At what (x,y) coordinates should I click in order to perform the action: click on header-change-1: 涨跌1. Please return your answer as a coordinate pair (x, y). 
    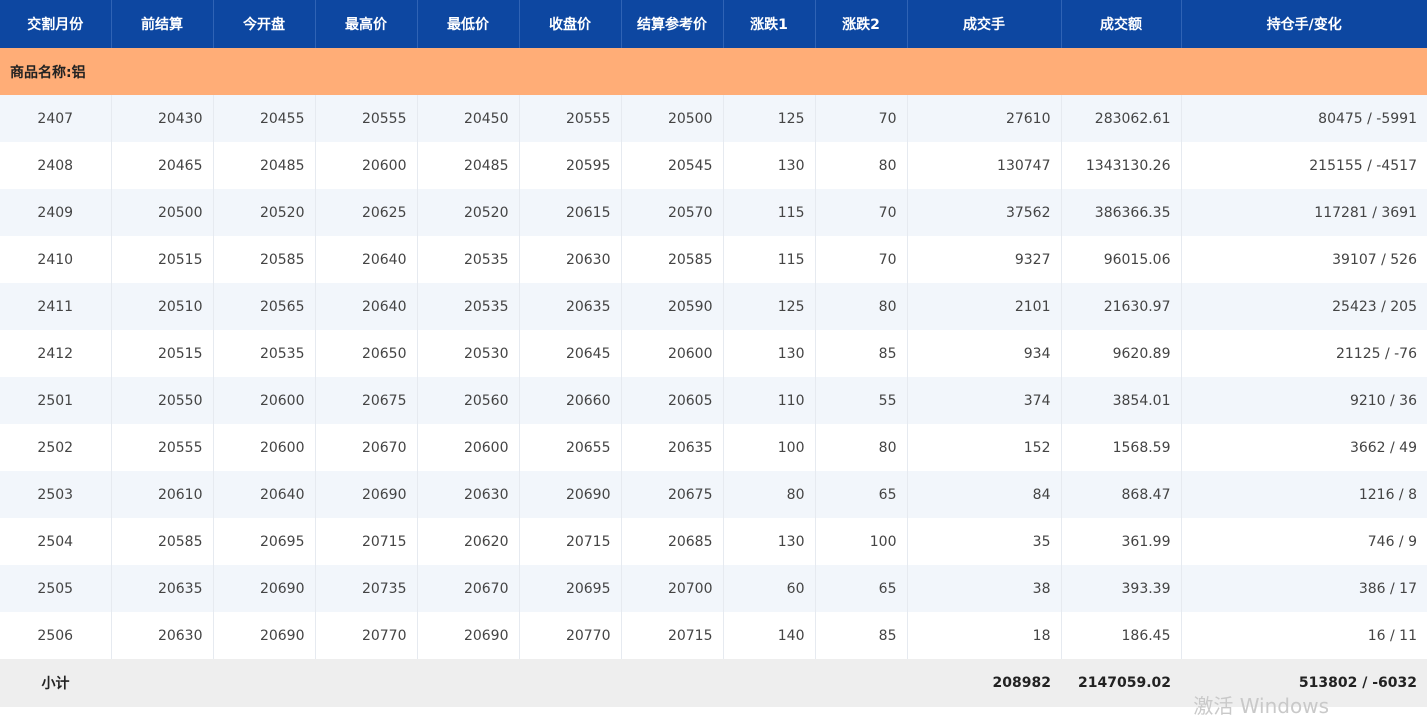
    Looking at the image, I should click on (769, 24).